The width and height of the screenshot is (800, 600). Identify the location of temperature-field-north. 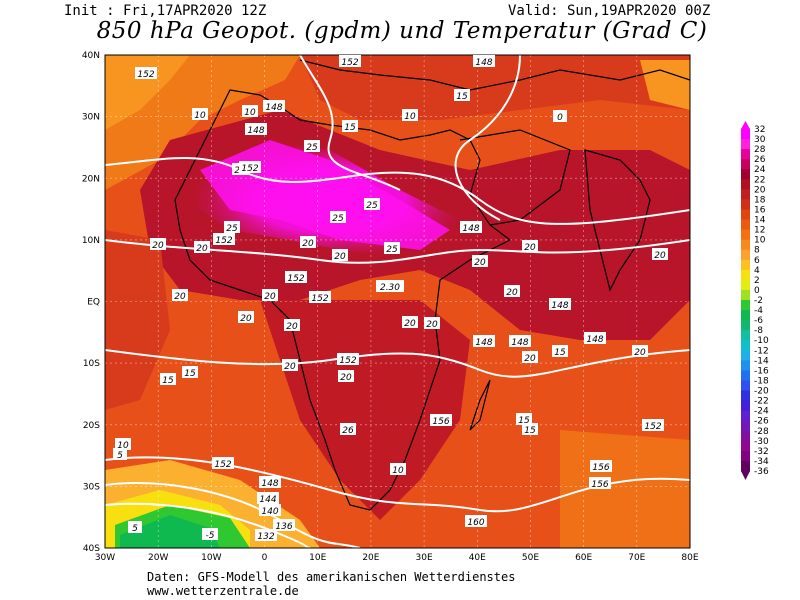
(495, 87).